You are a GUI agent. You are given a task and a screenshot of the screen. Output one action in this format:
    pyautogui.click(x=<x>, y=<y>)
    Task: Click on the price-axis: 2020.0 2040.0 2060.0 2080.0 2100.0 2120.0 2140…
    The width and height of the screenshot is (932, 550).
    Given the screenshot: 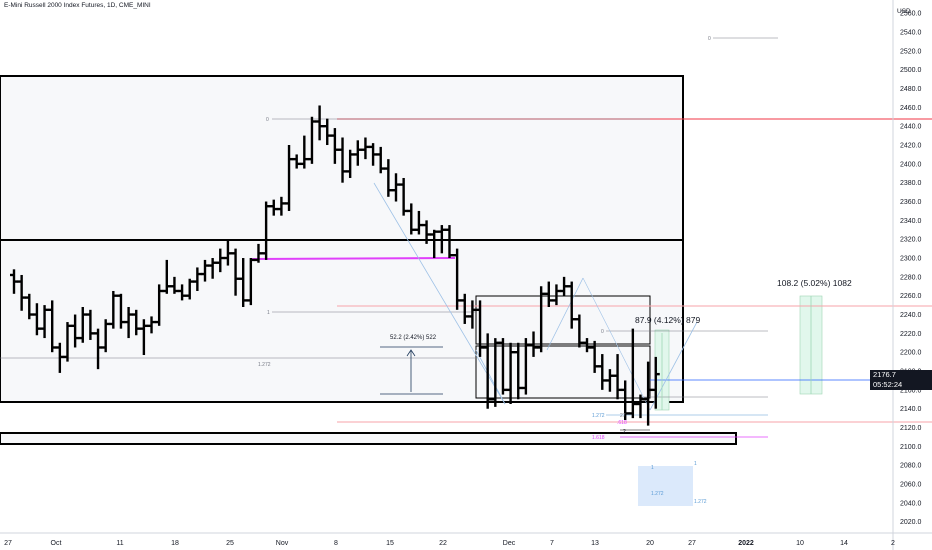 What is the action you would take?
    pyautogui.click(x=911, y=269)
    